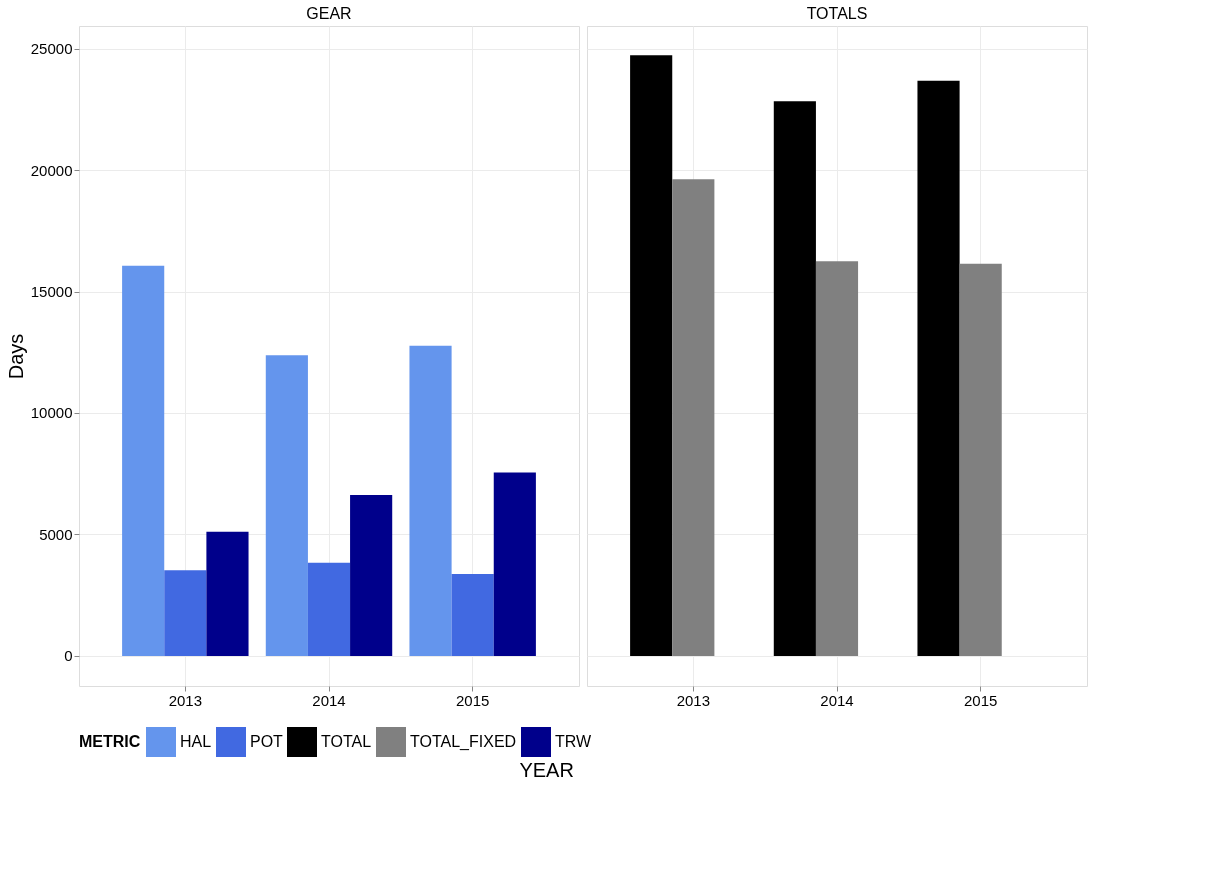  I want to click on y-tick-label: 25000, so click(51, 49).